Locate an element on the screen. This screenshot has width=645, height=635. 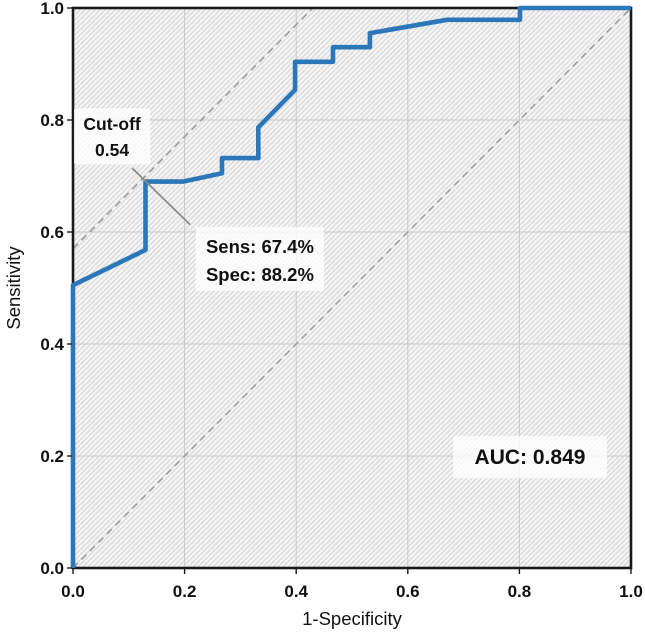
y-tick-label: 0.4 is located at coordinates (52, 344).